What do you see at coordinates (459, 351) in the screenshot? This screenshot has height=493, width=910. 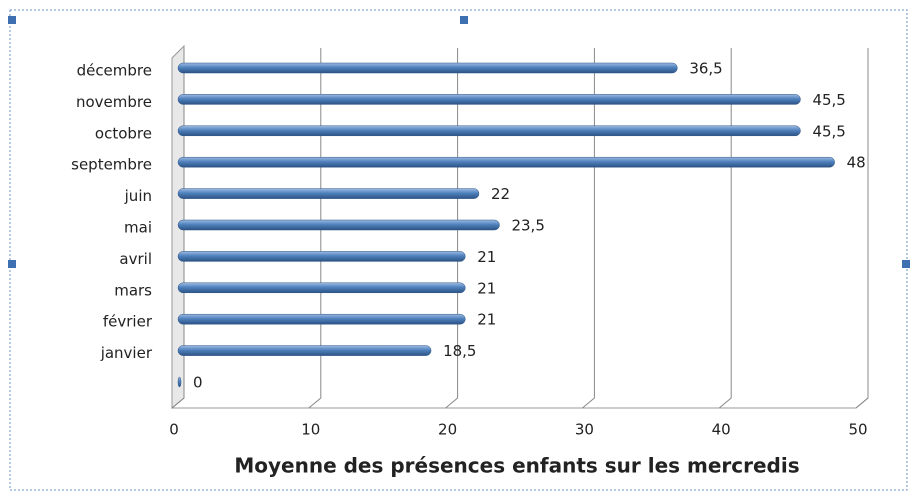 I see `value-label: 18,5` at bounding box center [459, 351].